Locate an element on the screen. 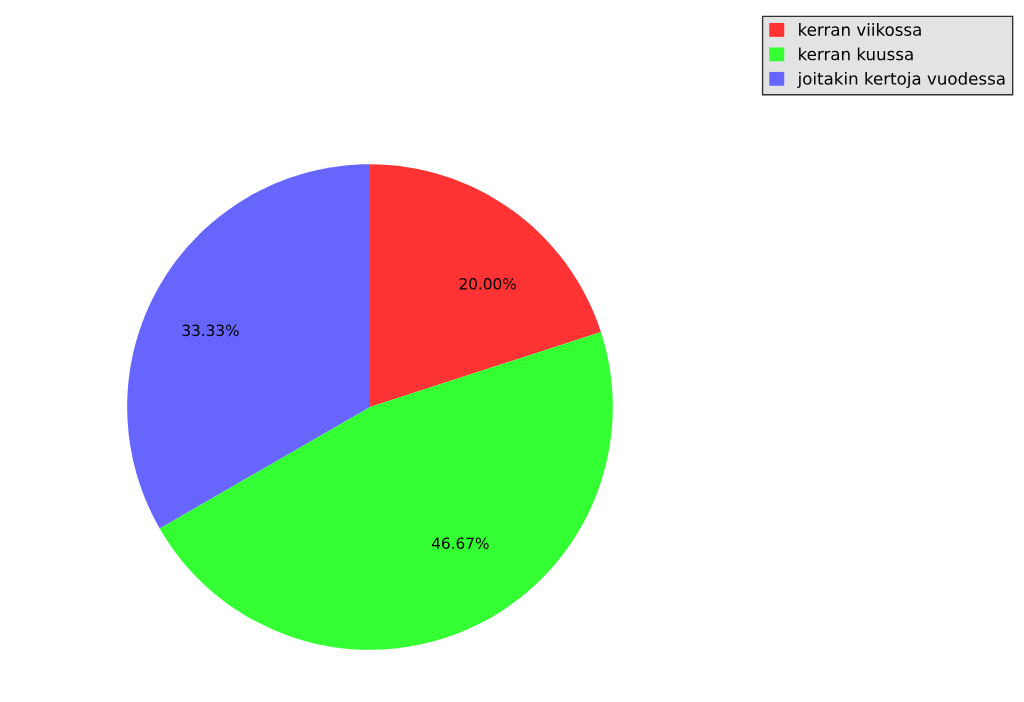 The image size is (1024, 702). data-label: 33.33% is located at coordinates (210, 330).